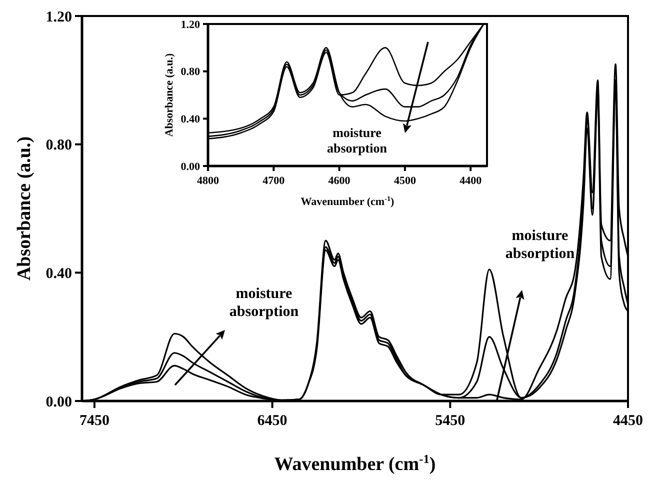 The width and height of the screenshot is (651, 484). I want to click on x-tick-label: 5450, so click(450, 421).